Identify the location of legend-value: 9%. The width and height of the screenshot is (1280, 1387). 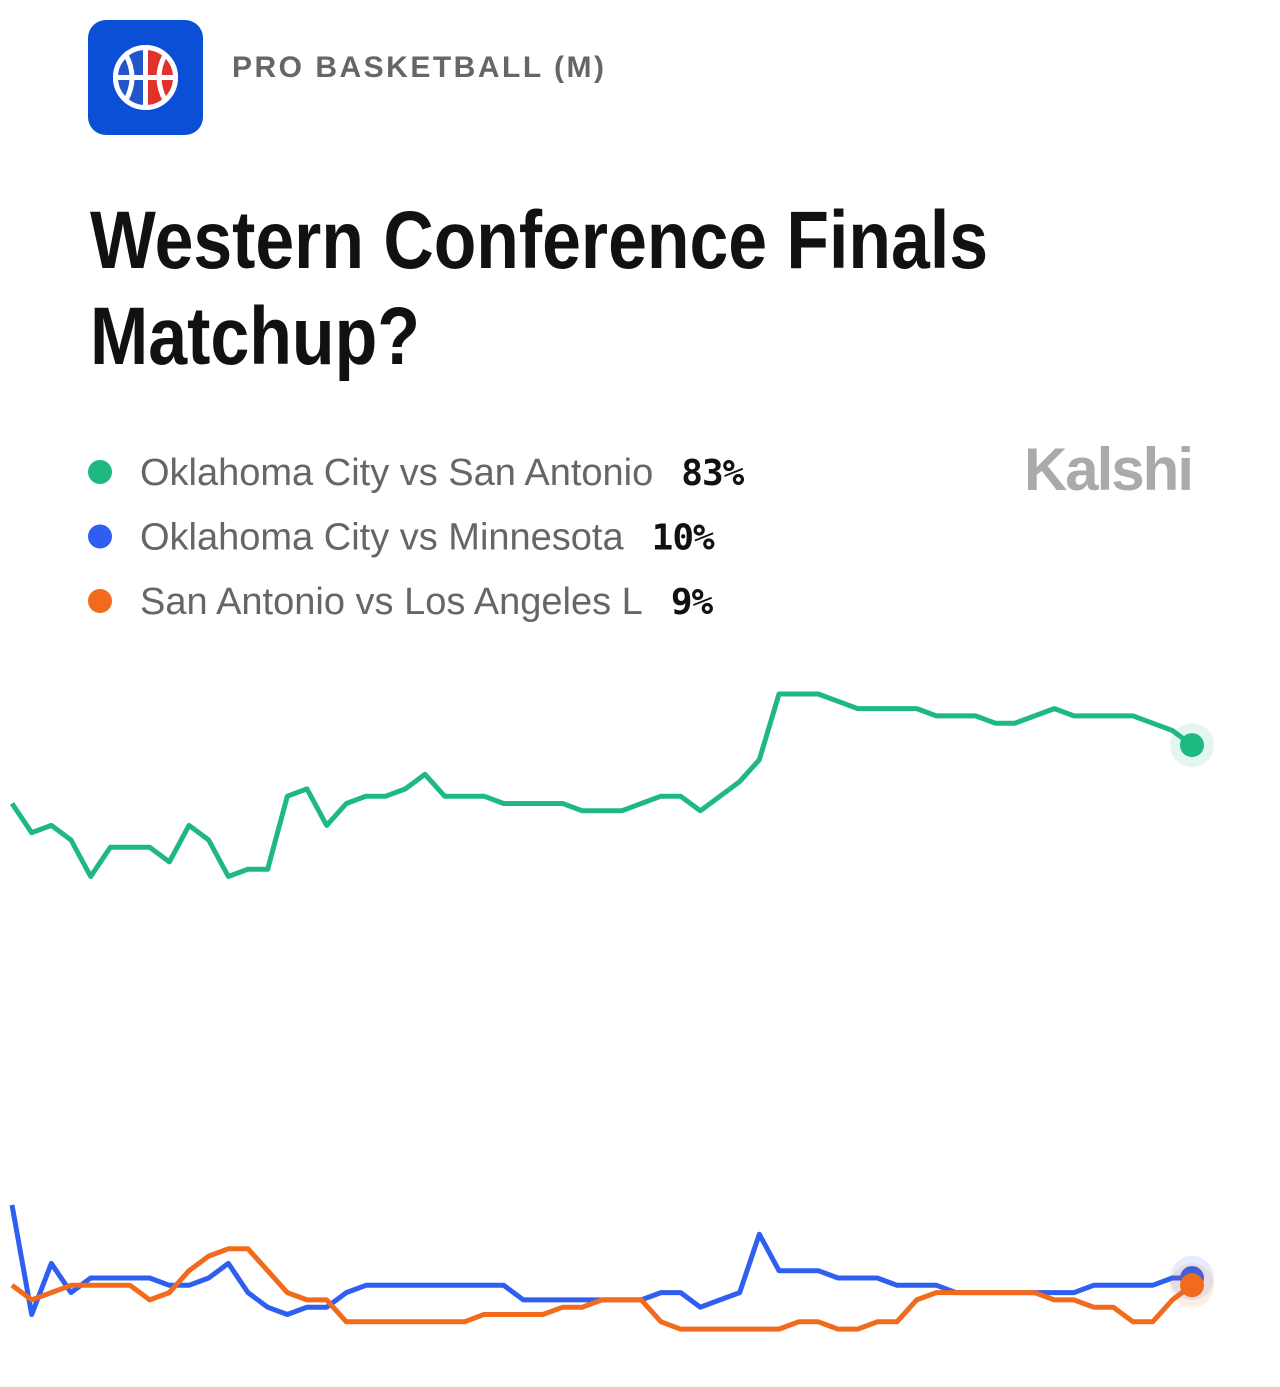
(692, 602).